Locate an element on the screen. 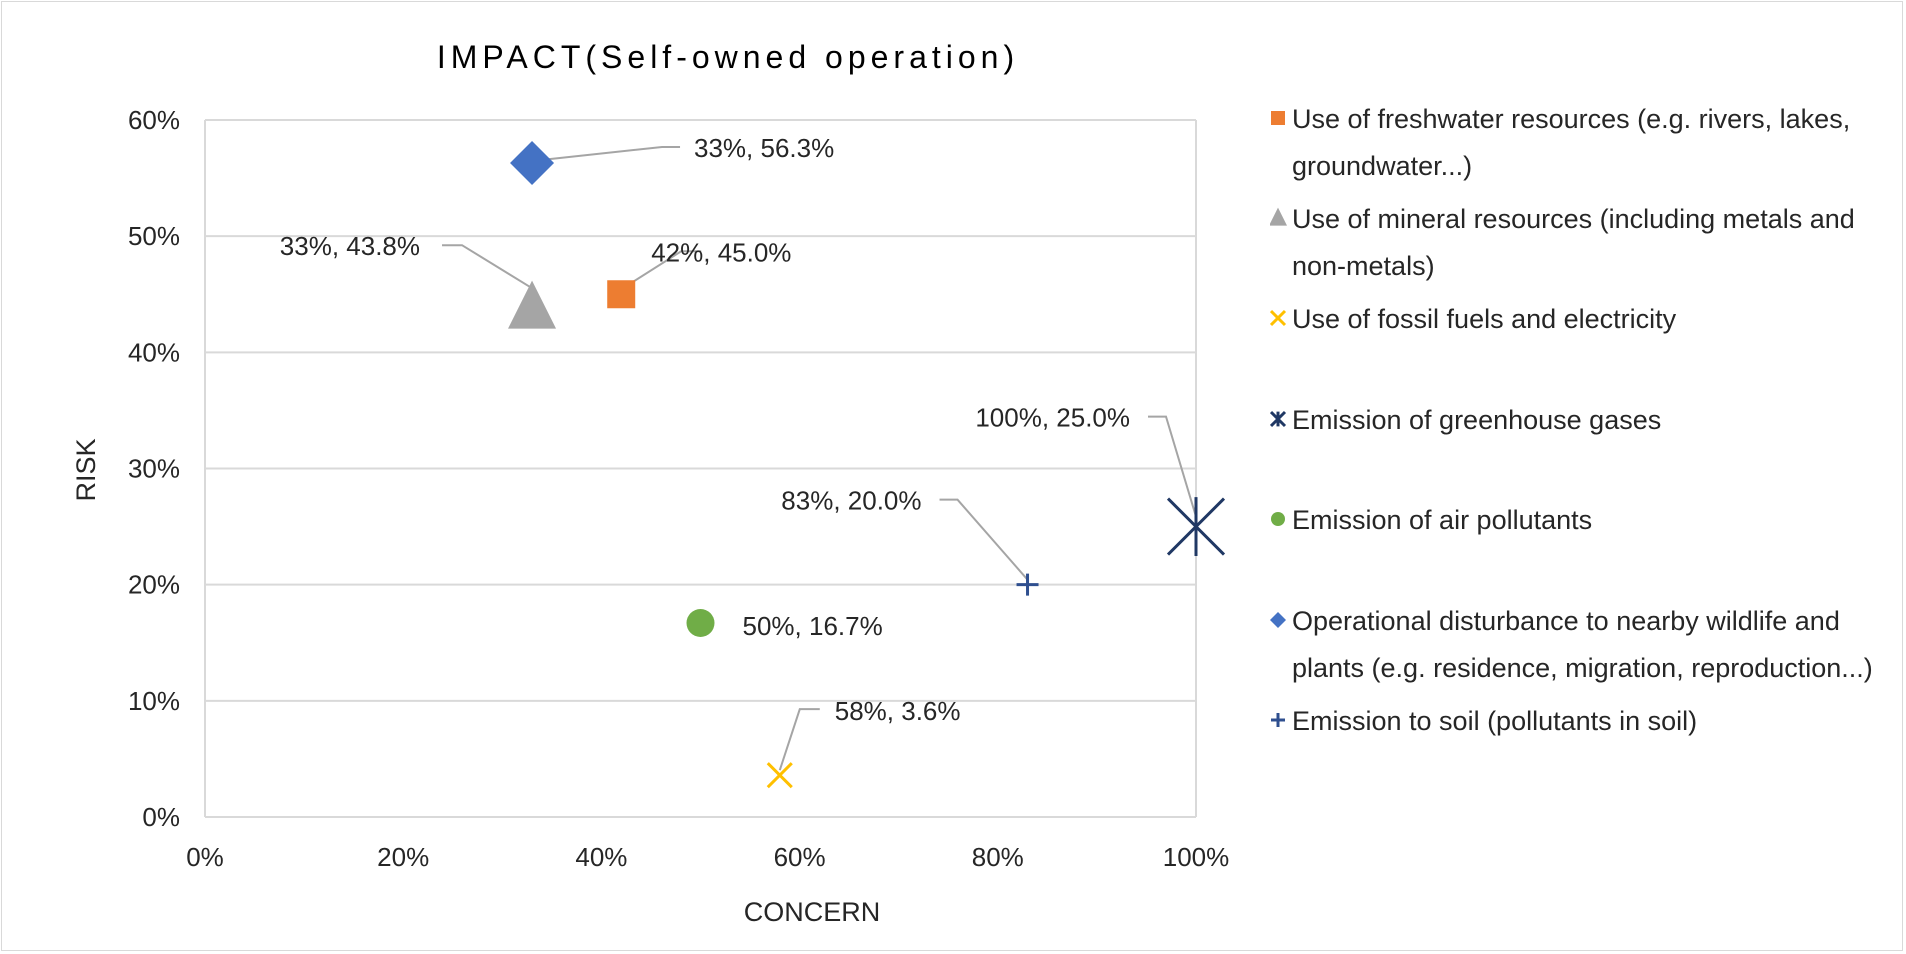  legend-item: Emission to soil (pollutants in soil) is located at coordinates (1585, 721).